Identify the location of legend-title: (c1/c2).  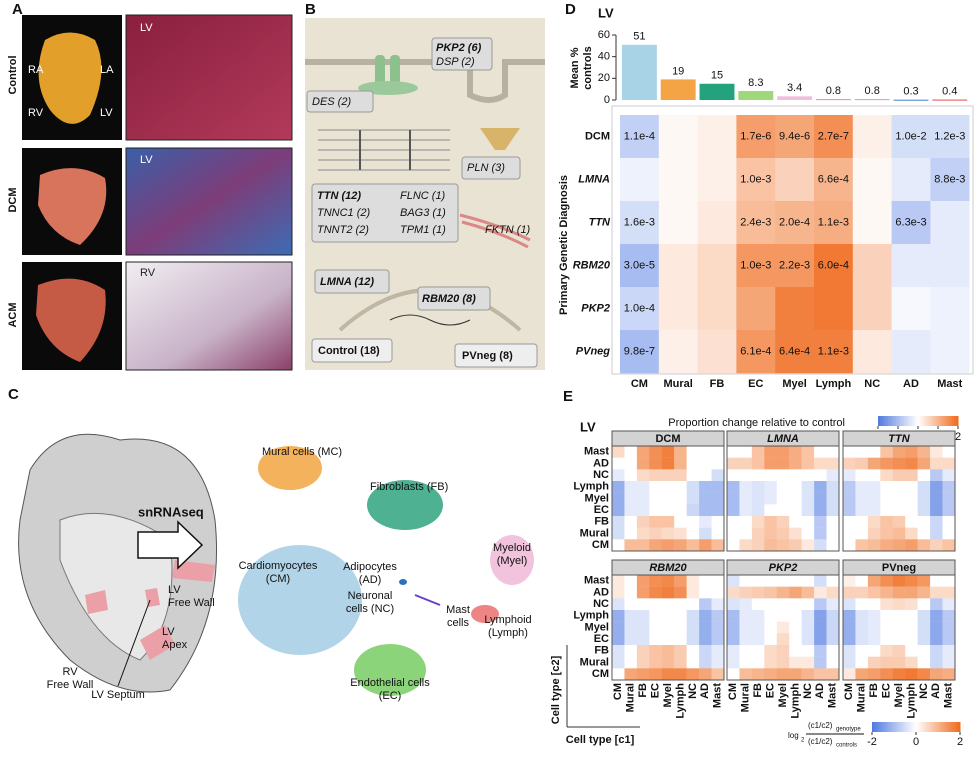
(820, 725).